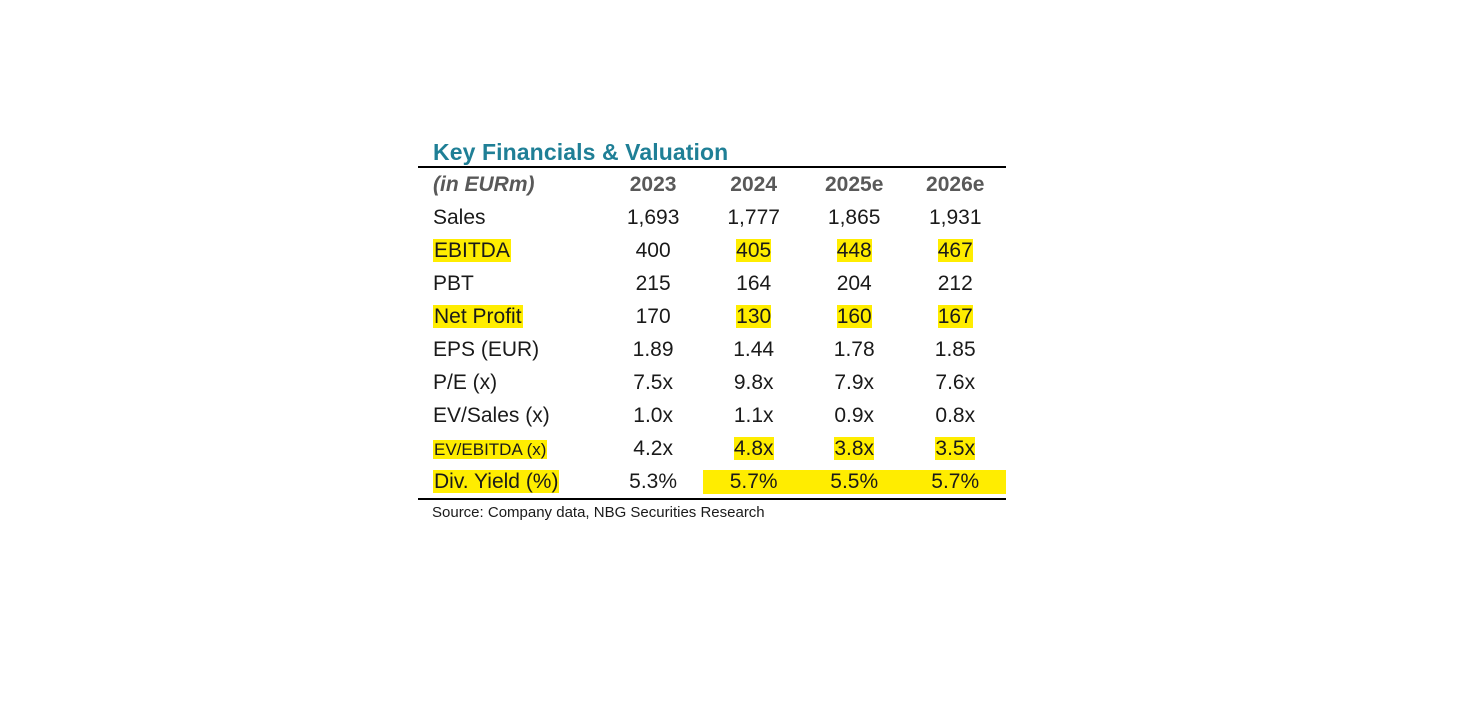 The width and height of the screenshot is (1478, 719). What do you see at coordinates (496, 481) in the screenshot?
I see `row-label-text: Div. Yield (%)` at bounding box center [496, 481].